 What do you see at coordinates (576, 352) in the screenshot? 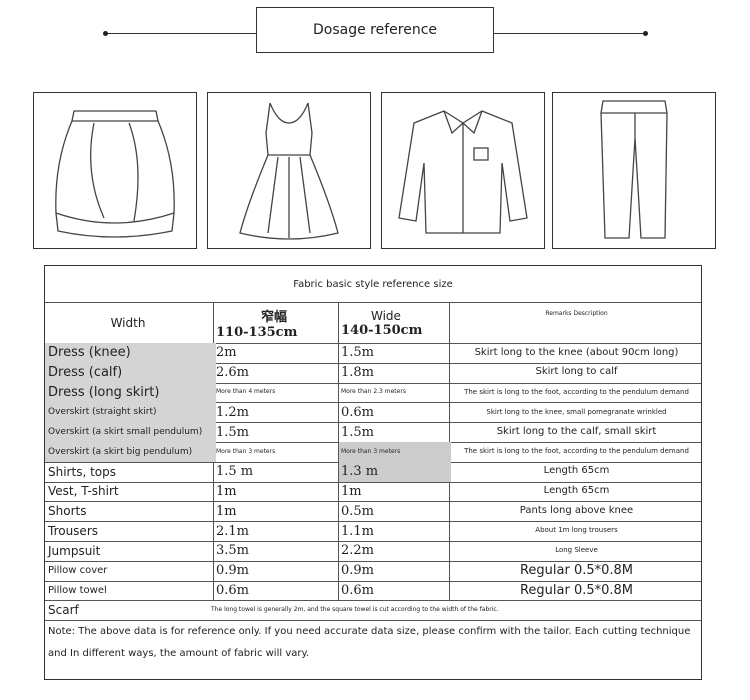
I see `row-remark: Skirt long to the knee (about 90cm long)` at bounding box center [576, 352].